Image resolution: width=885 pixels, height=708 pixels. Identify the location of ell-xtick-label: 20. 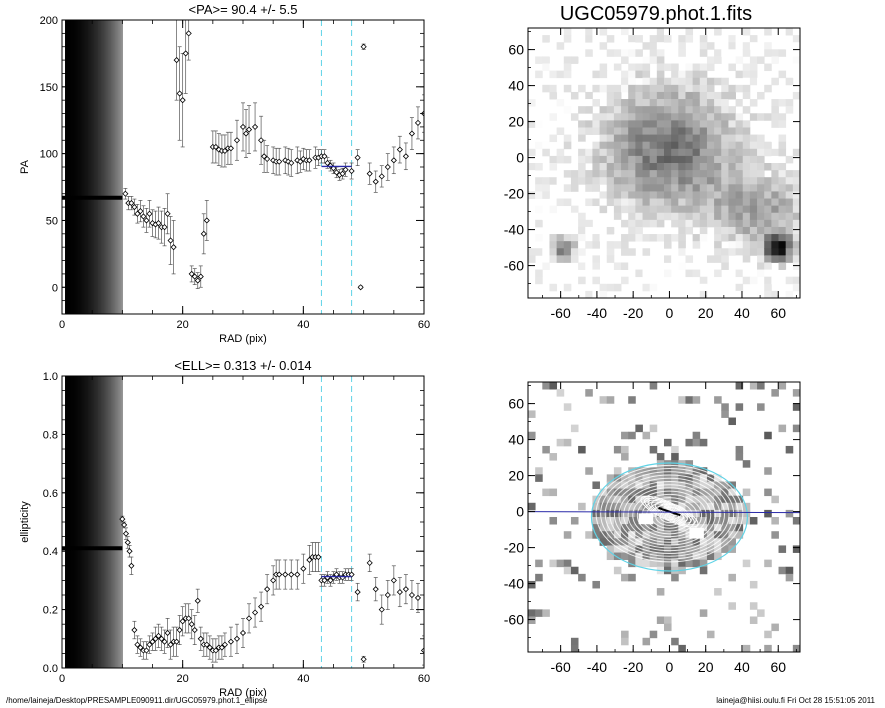
(183, 679).